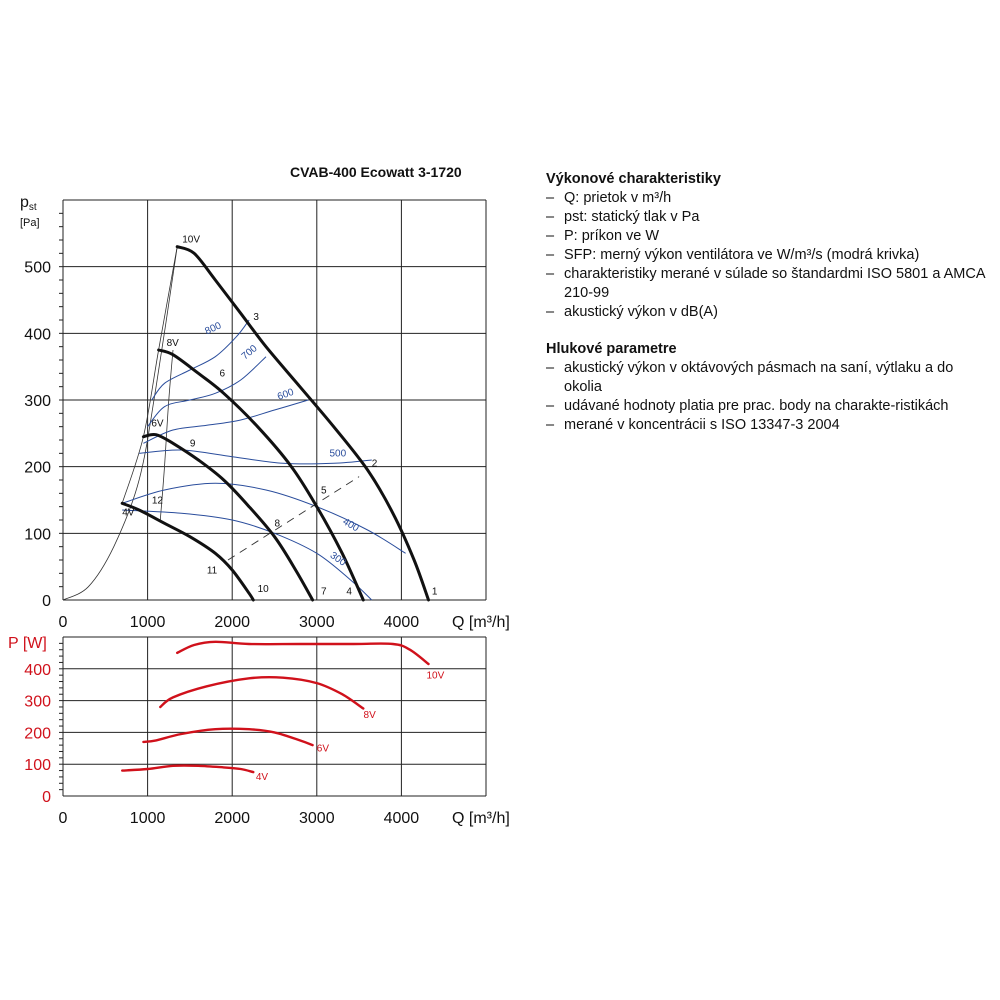 The height and width of the screenshot is (1000, 1000). Describe the element at coordinates (256, 317) in the screenshot. I see `operating-point-label: 3` at that location.